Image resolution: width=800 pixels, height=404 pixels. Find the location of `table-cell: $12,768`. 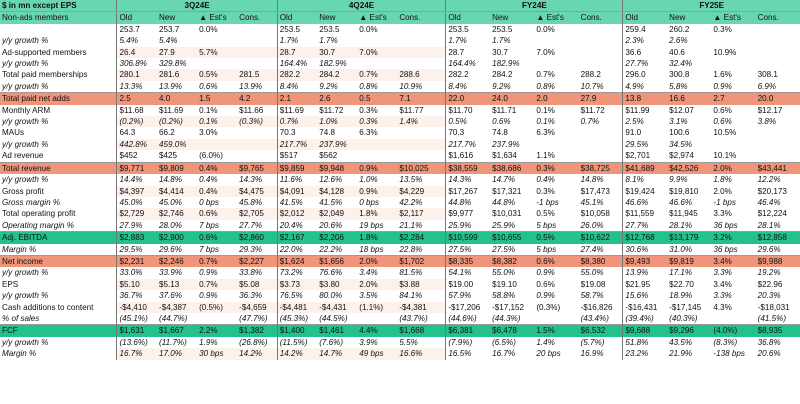

table-cell: $12,768 is located at coordinates (645, 237).